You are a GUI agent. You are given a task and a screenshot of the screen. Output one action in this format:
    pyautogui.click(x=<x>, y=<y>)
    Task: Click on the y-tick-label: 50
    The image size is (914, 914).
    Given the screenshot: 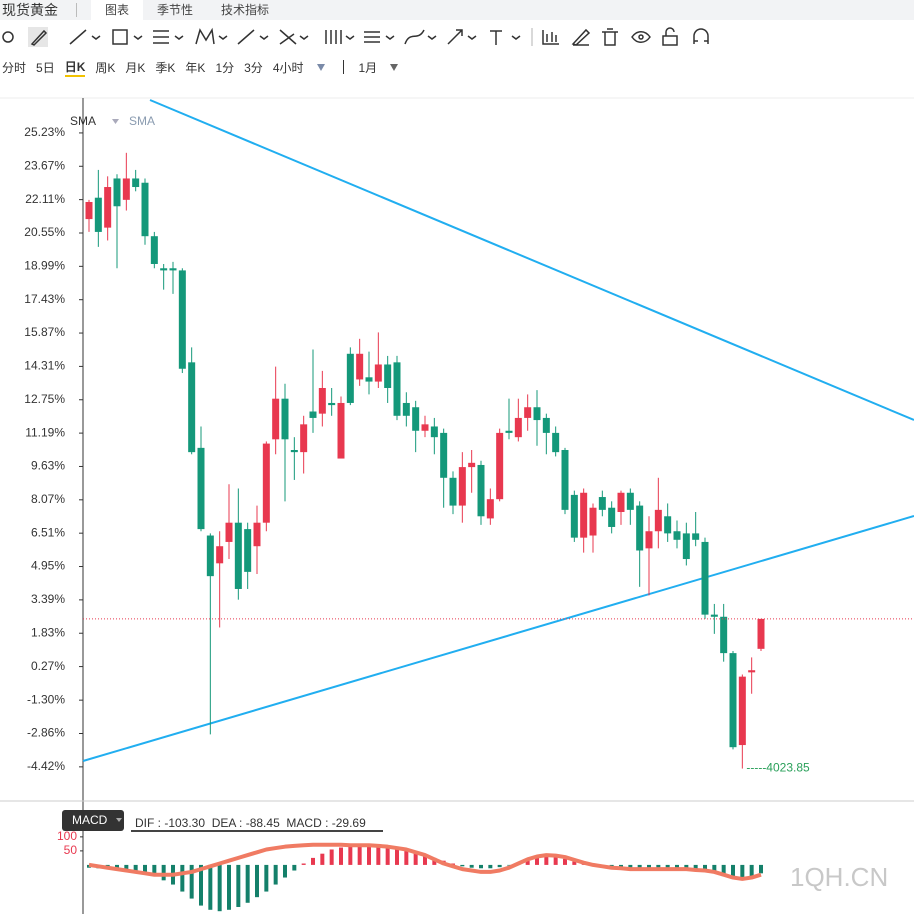 What is the action you would take?
    pyautogui.click(x=71, y=850)
    